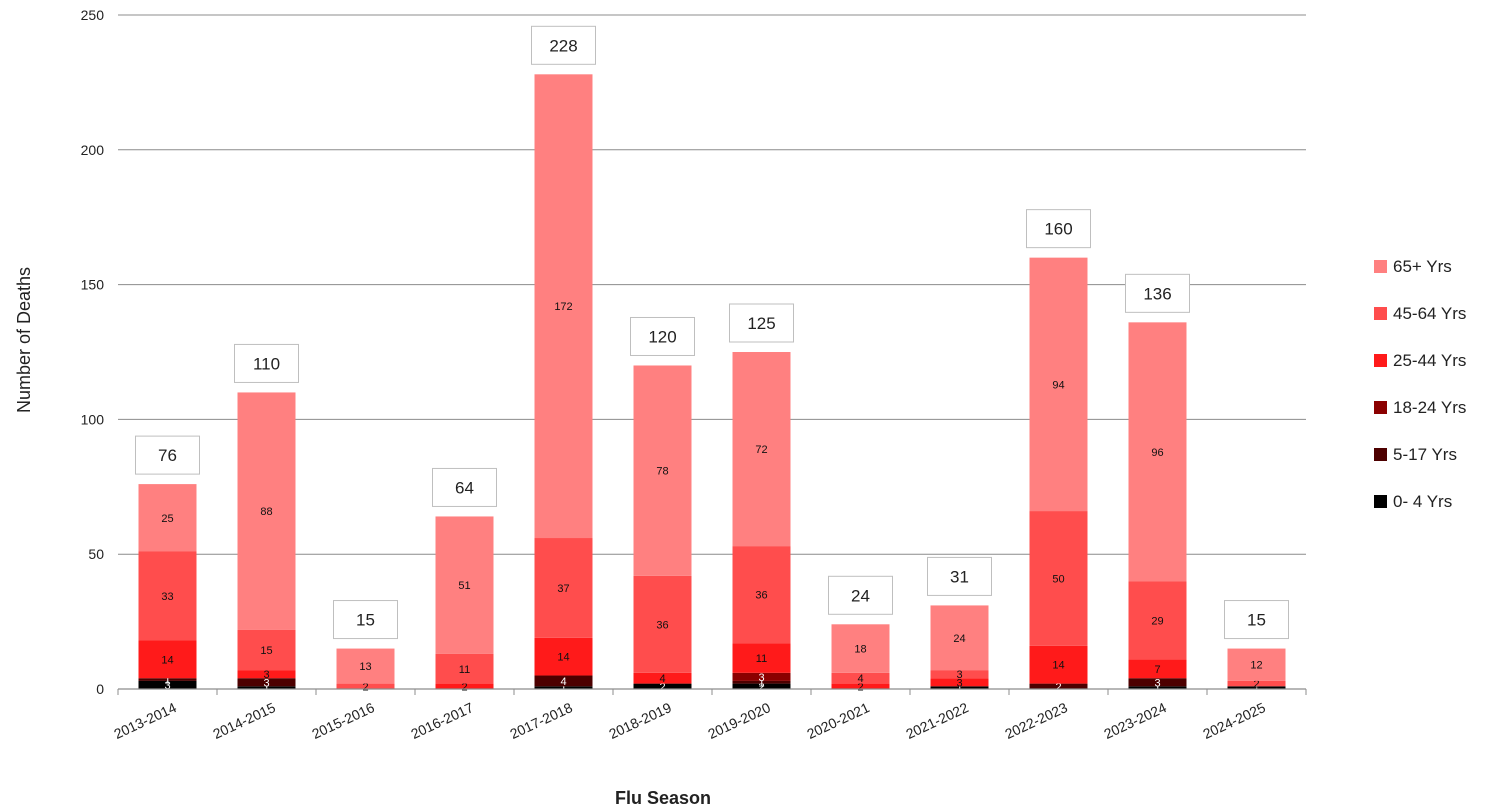 Image resolution: width=1502 pixels, height=812 pixels. Describe the element at coordinates (959, 576) in the screenshot. I see `total-label: 31` at that location.